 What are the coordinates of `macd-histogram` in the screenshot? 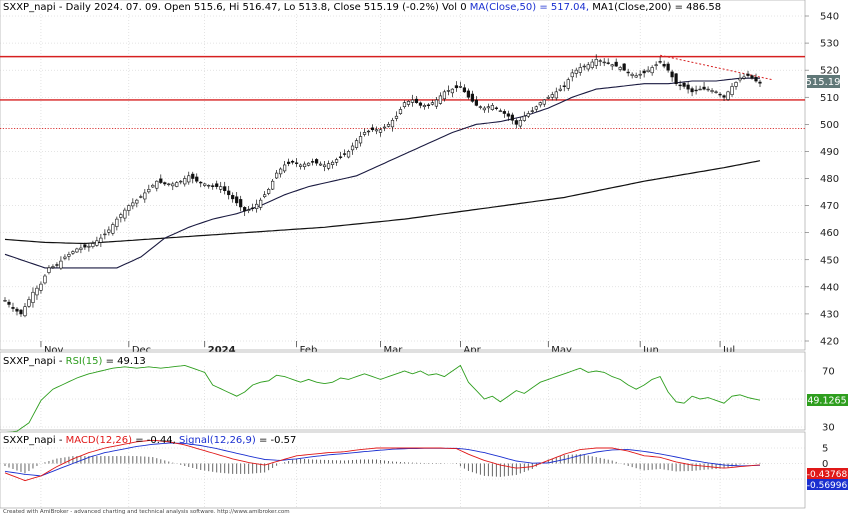 It's located at (382, 465).